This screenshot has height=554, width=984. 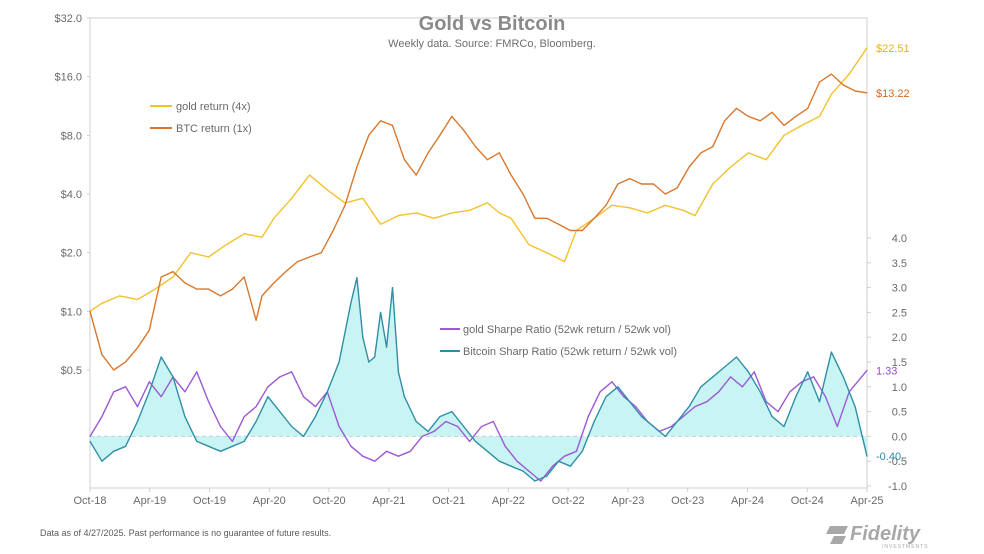 What do you see at coordinates (885, 534) in the screenshot?
I see `fidelity-logo-text: Fidelity` at bounding box center [885, 534].